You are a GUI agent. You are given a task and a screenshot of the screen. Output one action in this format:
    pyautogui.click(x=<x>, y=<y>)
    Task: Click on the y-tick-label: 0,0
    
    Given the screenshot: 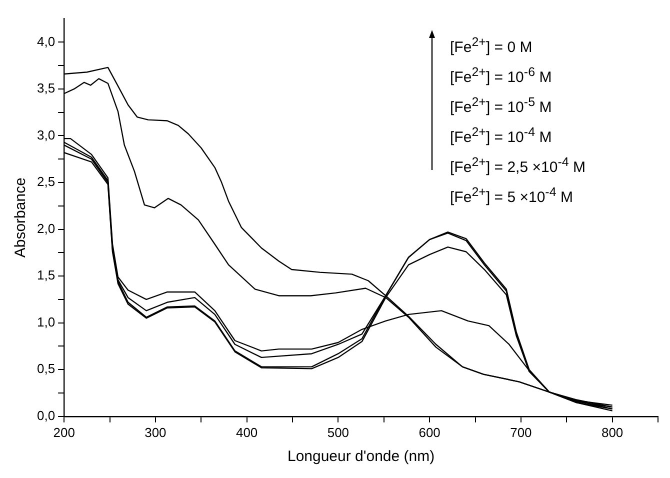 What is the action you would take?
    pyautogui.click(x=46, y=415)
    